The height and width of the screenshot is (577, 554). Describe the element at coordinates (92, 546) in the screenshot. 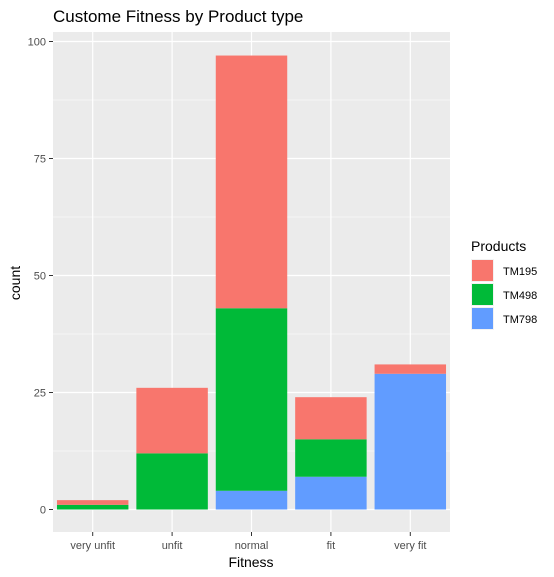

I see `x-tick-label: very unfit` at that location.